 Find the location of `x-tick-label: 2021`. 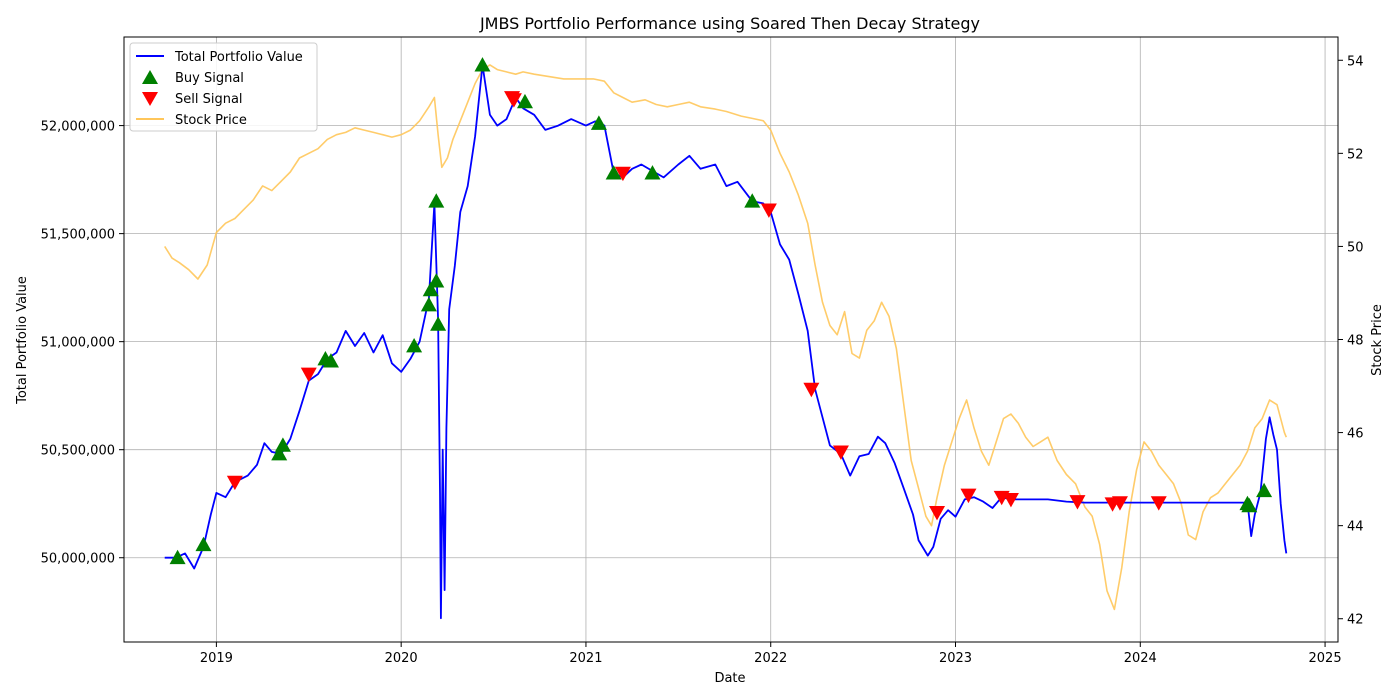

x-tick-label: 2021 is located at coordinates (585, 658).